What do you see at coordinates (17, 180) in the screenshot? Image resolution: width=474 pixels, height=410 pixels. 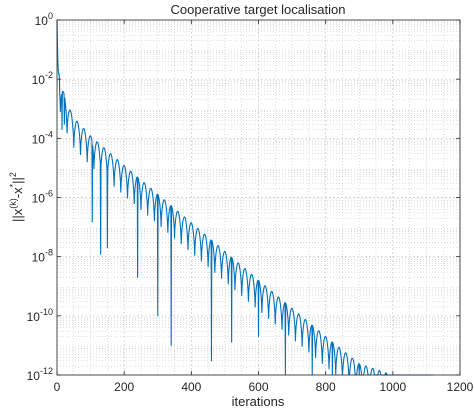 I see `y-axis-title-tail: ||` at bounding box center [17, 180].